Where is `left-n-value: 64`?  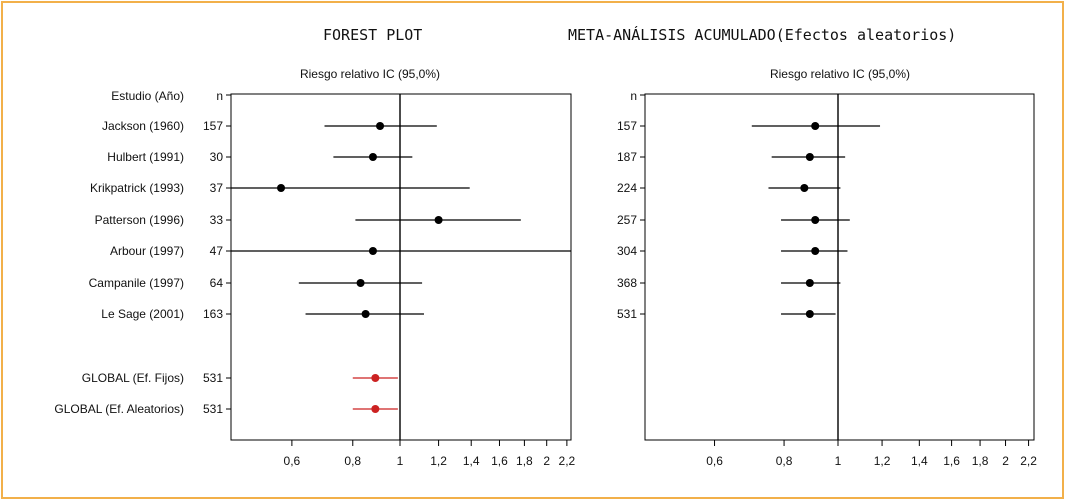 left-n-value: 64 is located at coordinates (217, 283).